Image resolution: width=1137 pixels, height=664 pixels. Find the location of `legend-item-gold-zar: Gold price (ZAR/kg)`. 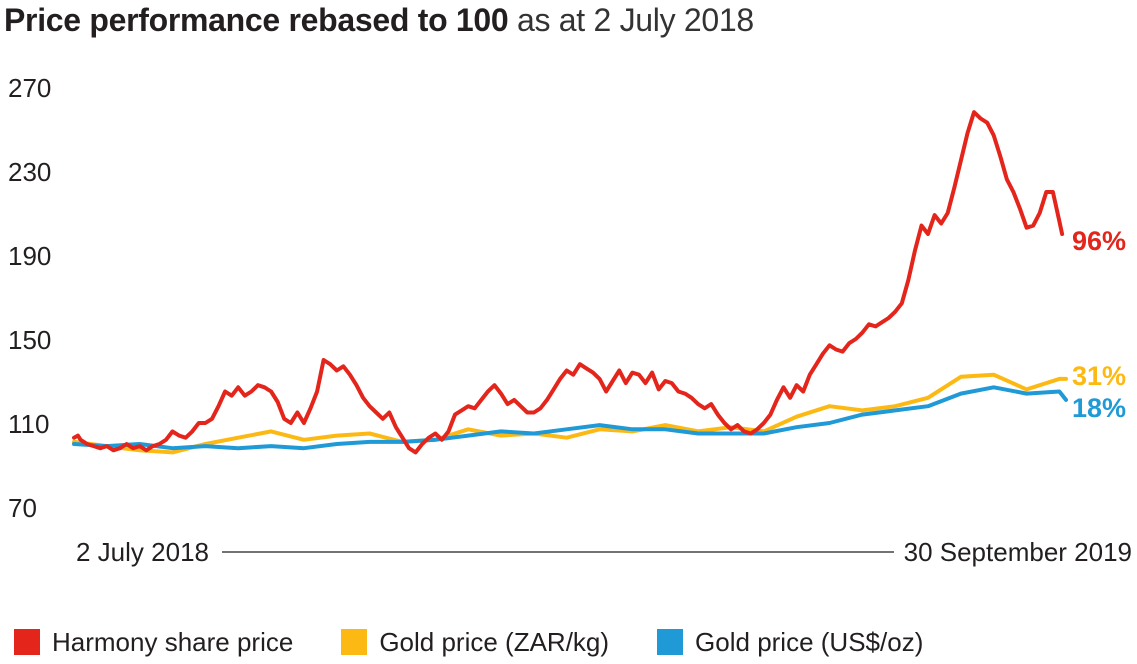

legend-item-gold-zar: Gold price (ZAR/kg) is located at coordinates (475, 642).